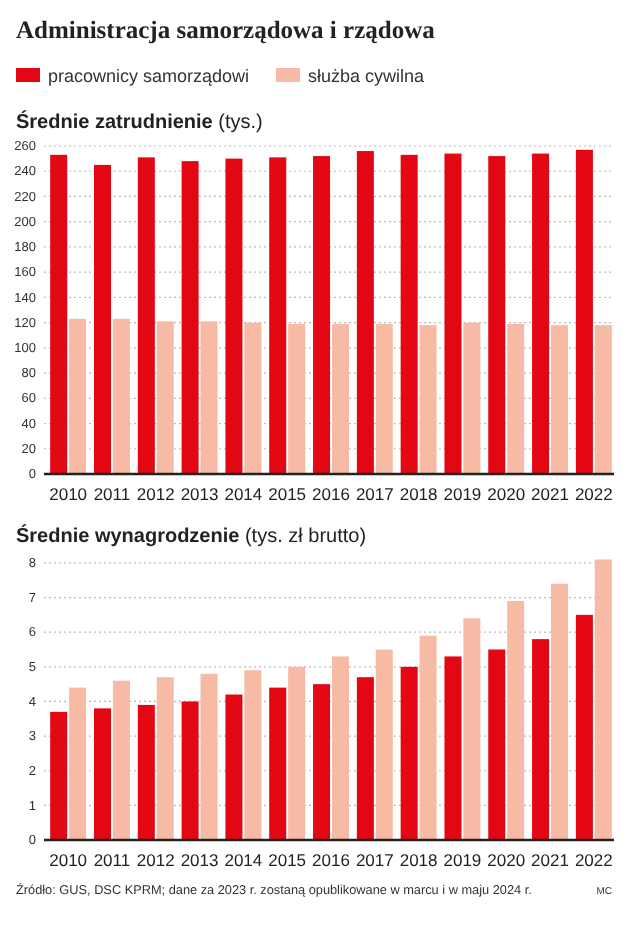 The image size is (640, 926). Describe the element at coordinates (191, 536) in the screenshot. I see `chart-subtitle: Średnie wynagrodzenie (tys. zł brutto)` at that location.